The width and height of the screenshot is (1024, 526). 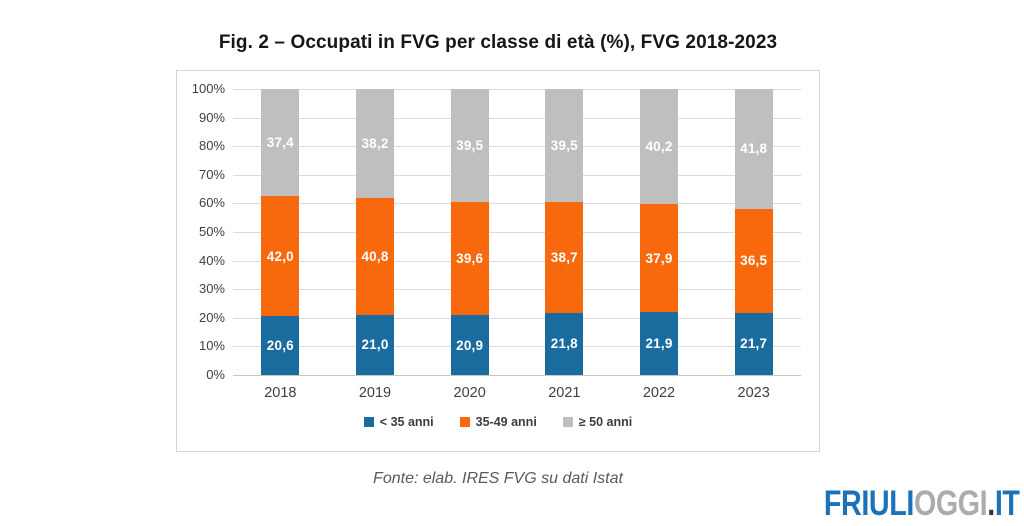 What do you see at coordinates (753, 393) in the screenshot?
I see `x-axis-tick-label: 2023` at bounding box center [753, 393].